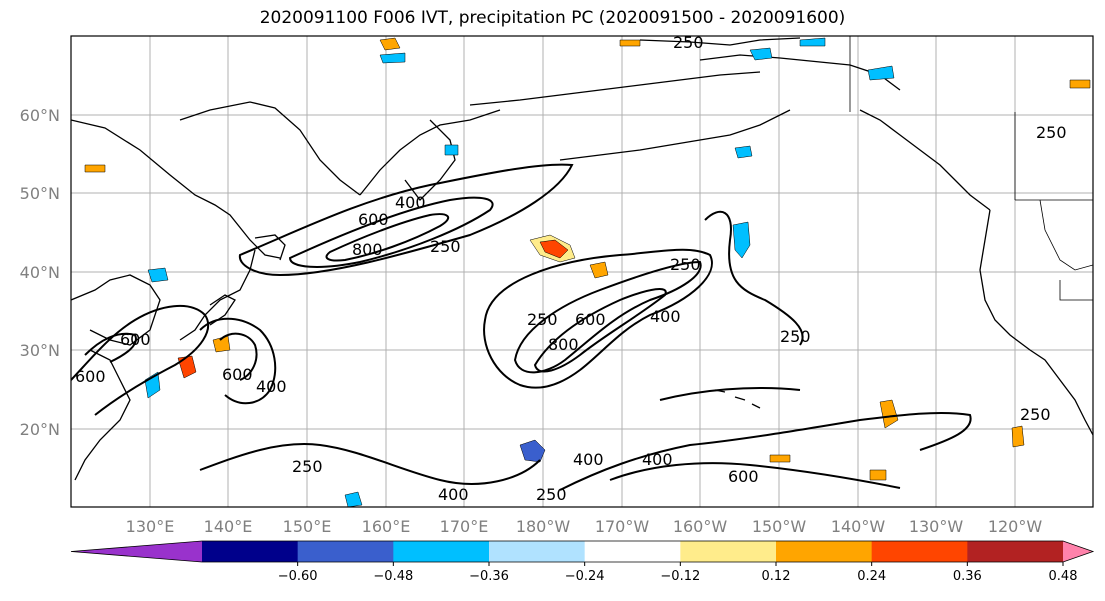 Image resolution: width=1105 pixels, height=601 pixels. I want to click on lon-label: 160°E, so click(386, 526).